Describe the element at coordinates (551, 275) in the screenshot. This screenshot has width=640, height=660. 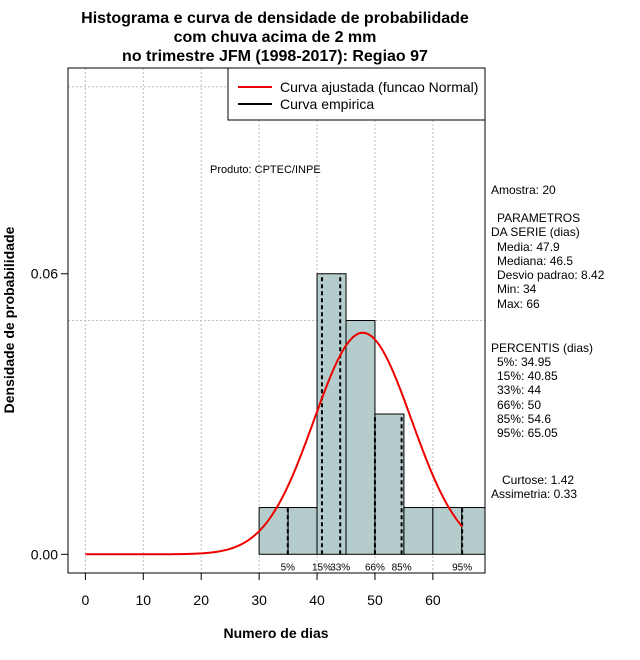
I see `std-dev-value: Desvio padrao: 8.42` at that location.